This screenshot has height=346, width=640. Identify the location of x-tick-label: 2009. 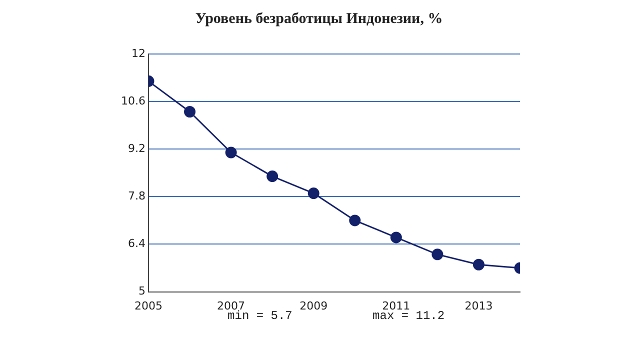
(314, 305).